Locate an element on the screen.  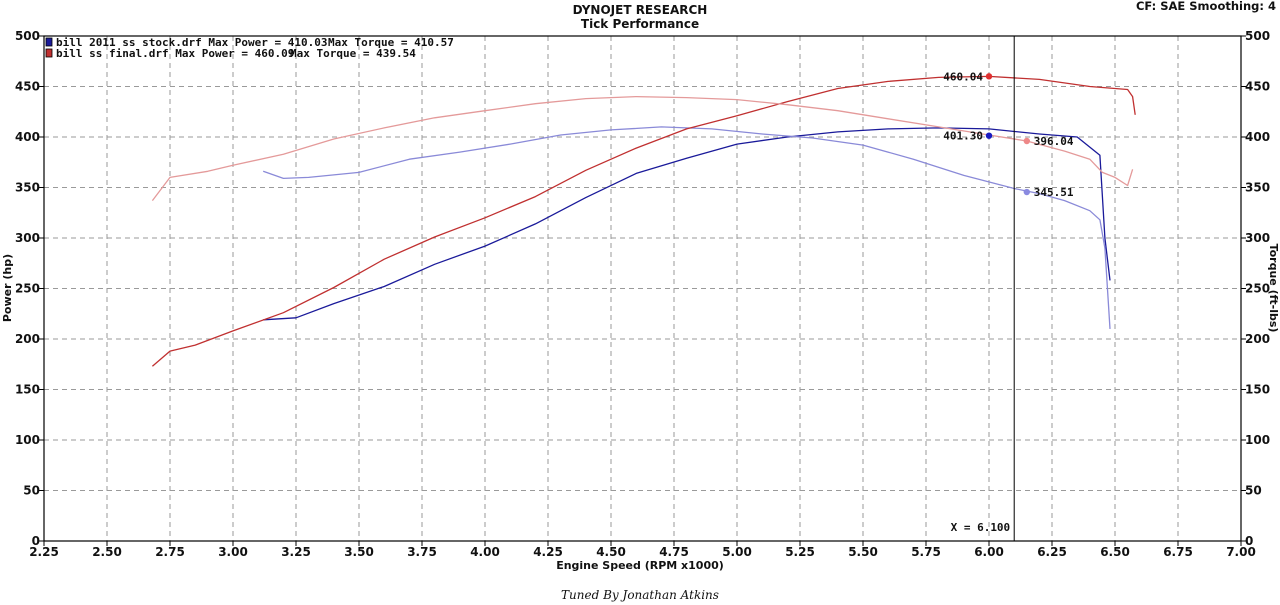
cursor-group: X = 6.100 is located at coordinates (983, 288).